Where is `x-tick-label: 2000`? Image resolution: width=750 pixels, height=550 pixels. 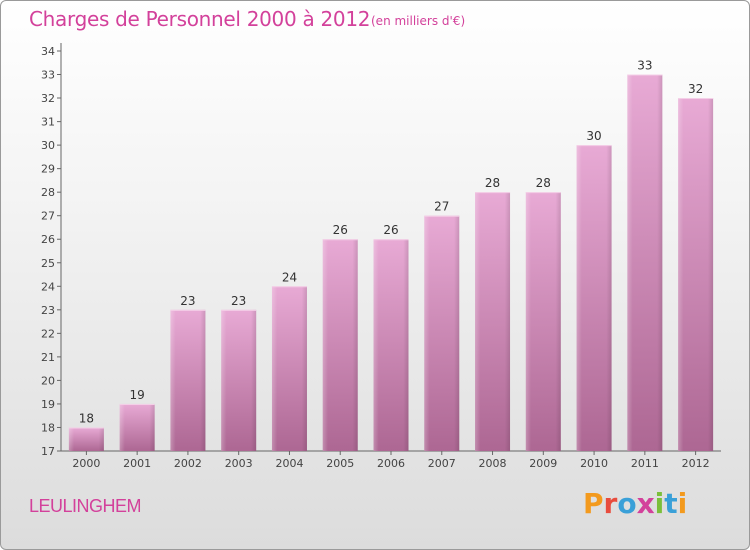
x-tick-label: 2000 is located at coordinates (86, 463).